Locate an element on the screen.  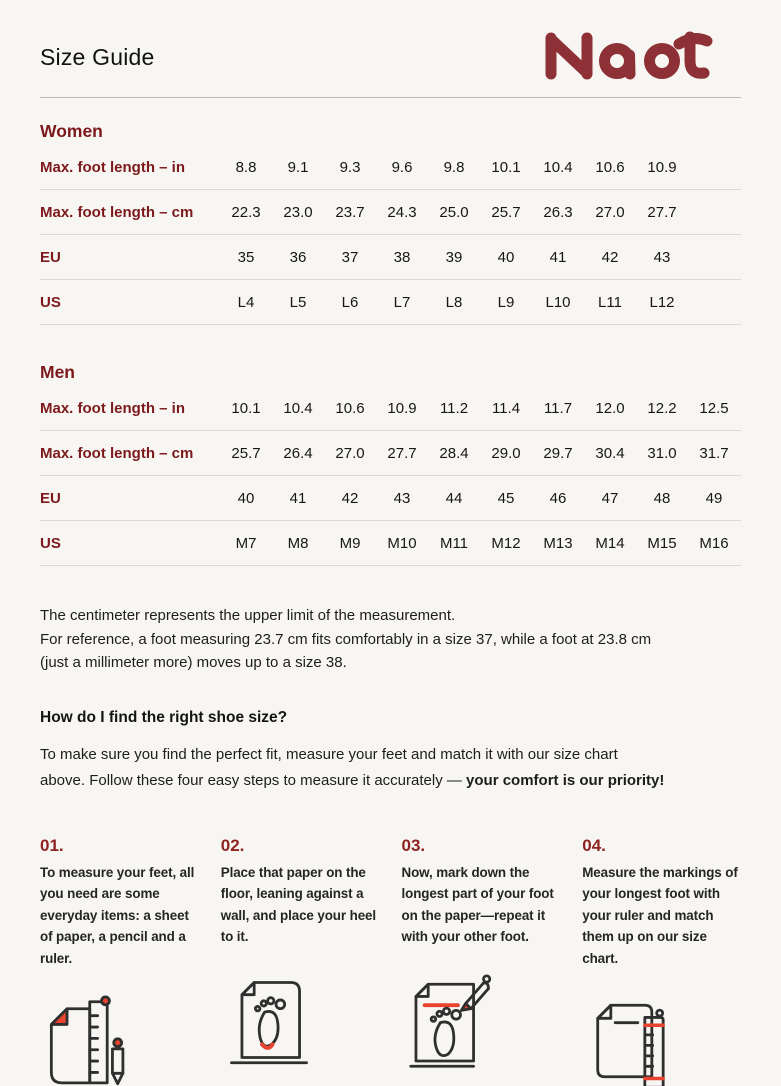
size-value-cell: 31.0 is located at coordinates (662, 453).